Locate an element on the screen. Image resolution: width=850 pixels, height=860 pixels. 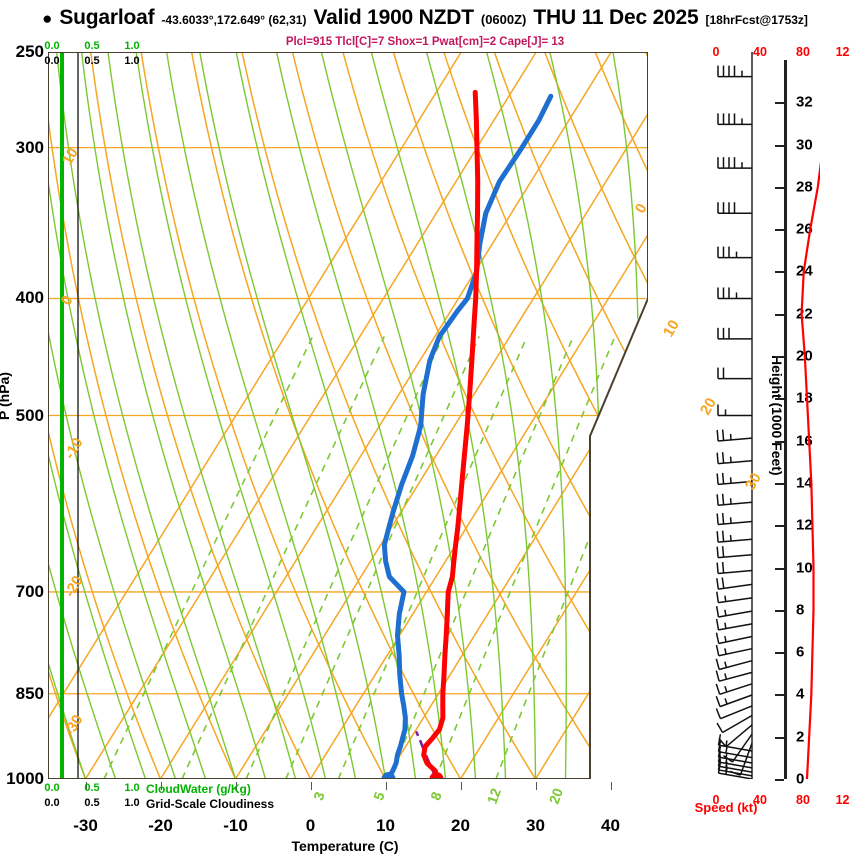
cloudiness-bottom-value: 0.0 is located at coordinates (52, 803).